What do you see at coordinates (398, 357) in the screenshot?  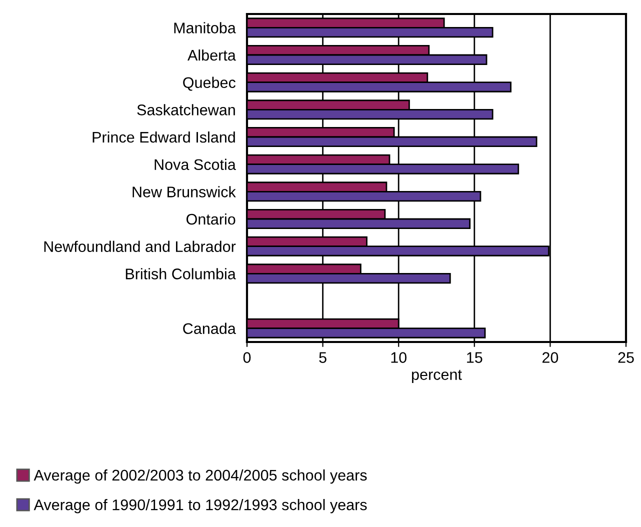 I see `x-tick-label: 10` at bounding box center [398, 357].